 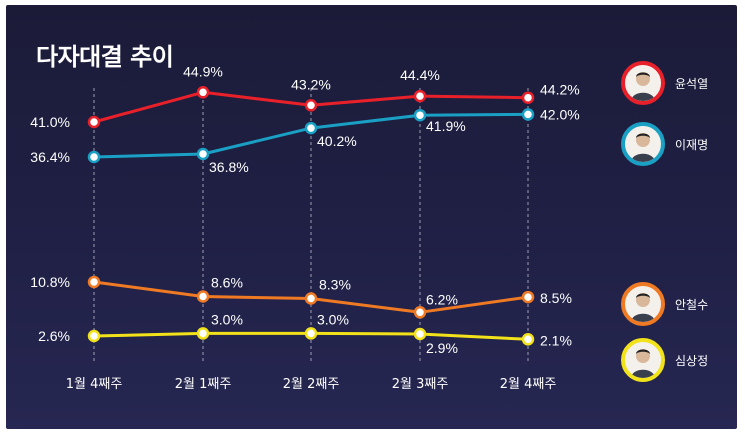 I want to click on data-label: 2.6%, so click(x=54, y=336).